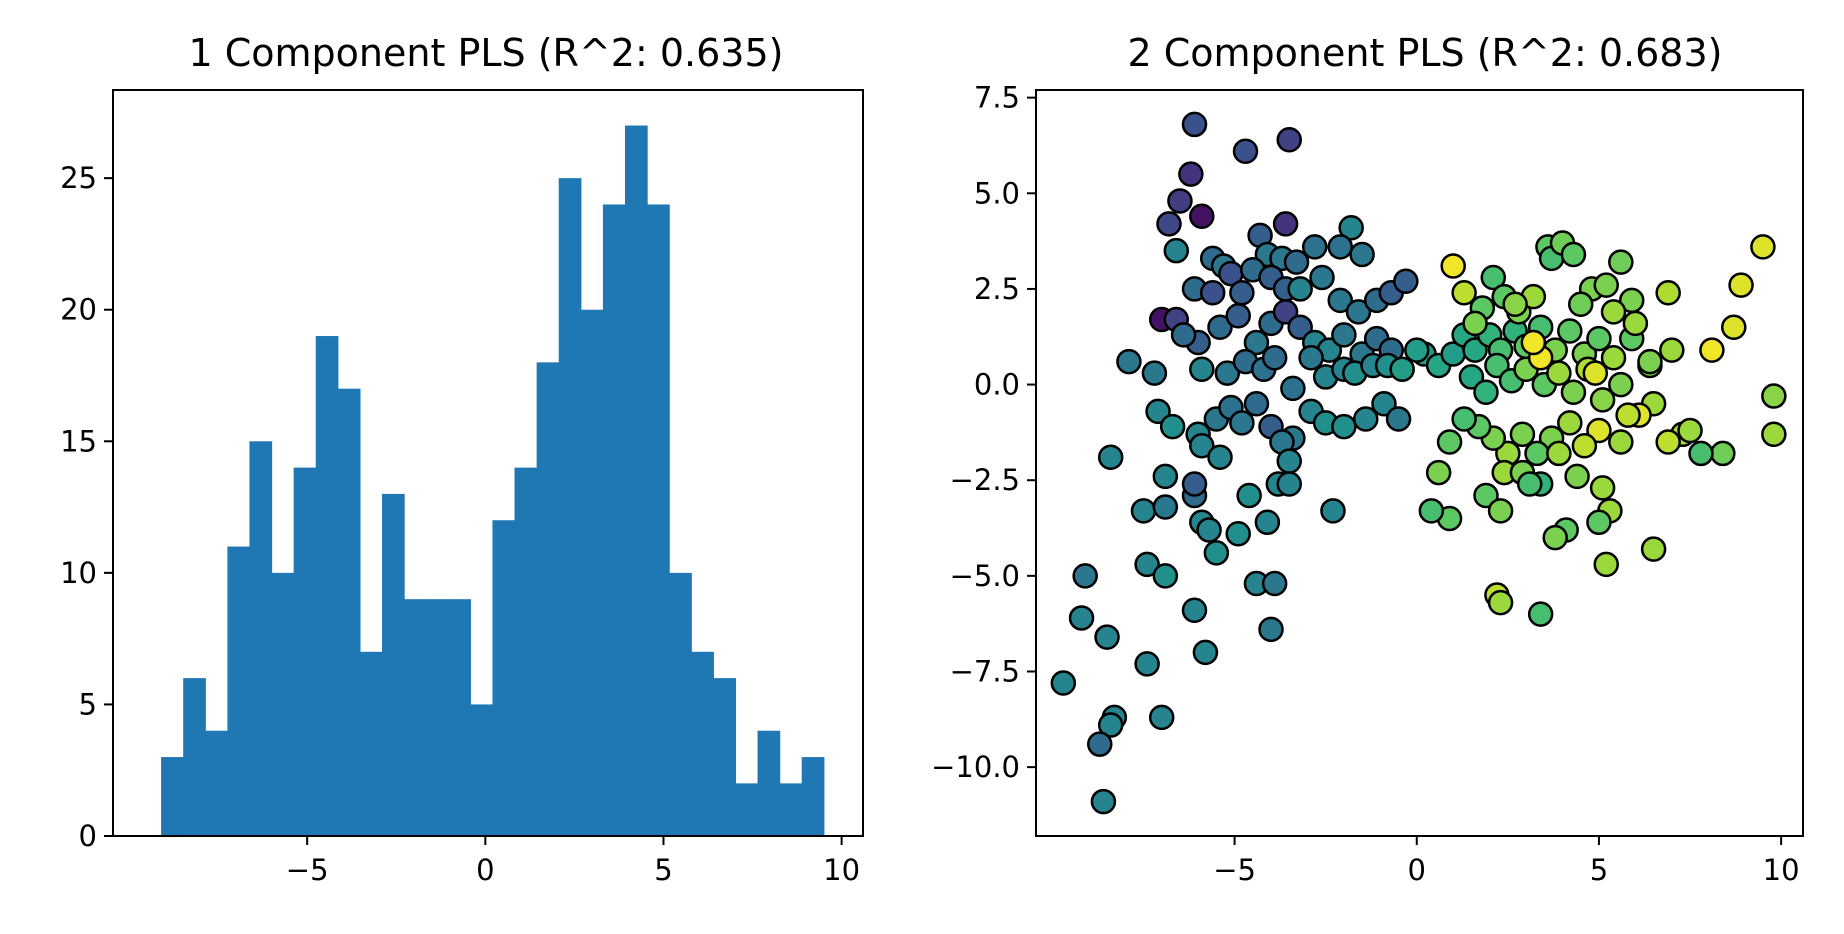 Image resolution: width=1844 pixels, height=934 pixels. What do you see at coordinates (985, 671) in the screenshot?
I see `y-tick-label: −7.5` at bounding box center [985, 671].